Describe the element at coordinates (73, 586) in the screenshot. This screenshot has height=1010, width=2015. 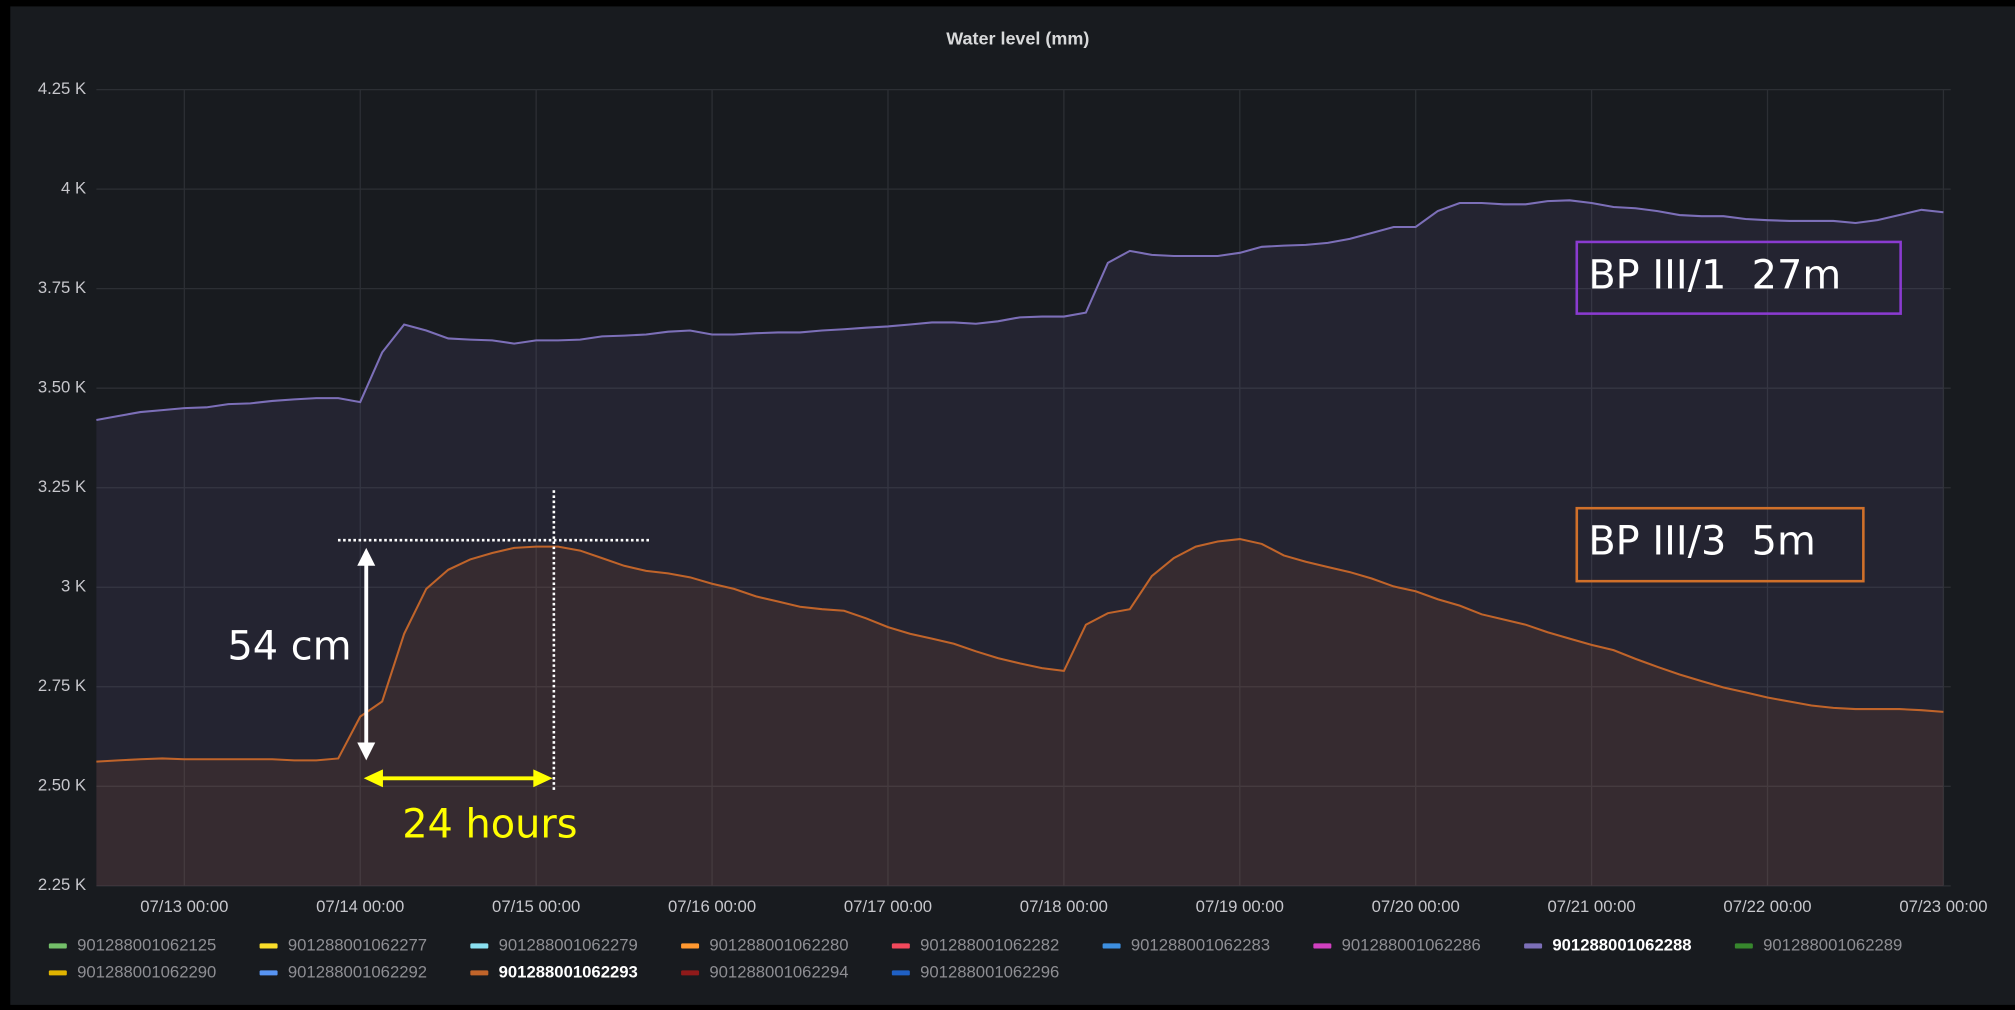
I see `y-tick-label: 3 K` at that location.